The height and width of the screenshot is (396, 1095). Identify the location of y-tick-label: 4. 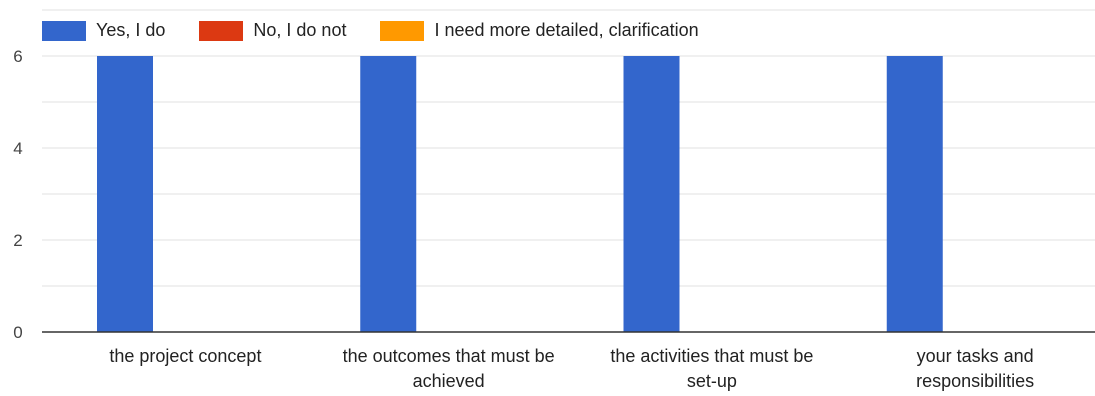
(17, 148).